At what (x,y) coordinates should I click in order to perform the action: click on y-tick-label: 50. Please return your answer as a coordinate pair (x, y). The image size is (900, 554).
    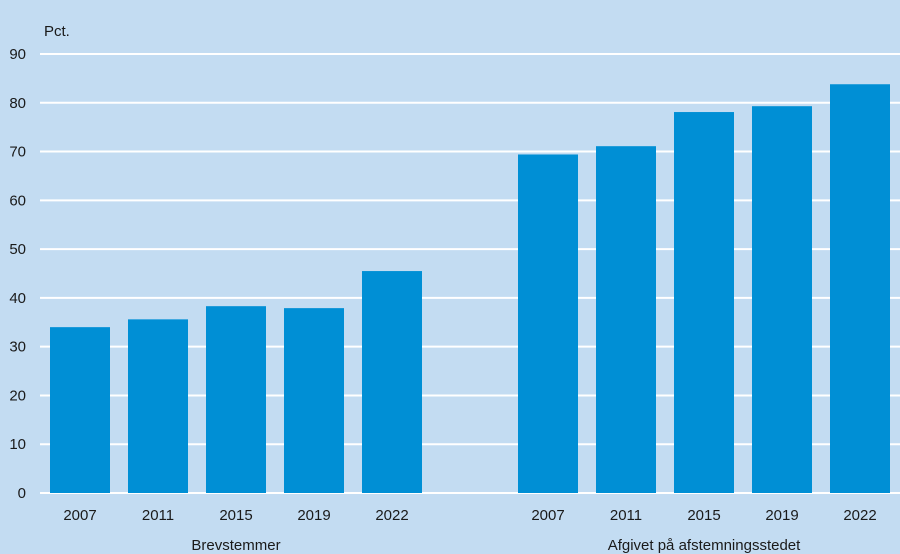
    Looking at the image, I should click on (17, 249).